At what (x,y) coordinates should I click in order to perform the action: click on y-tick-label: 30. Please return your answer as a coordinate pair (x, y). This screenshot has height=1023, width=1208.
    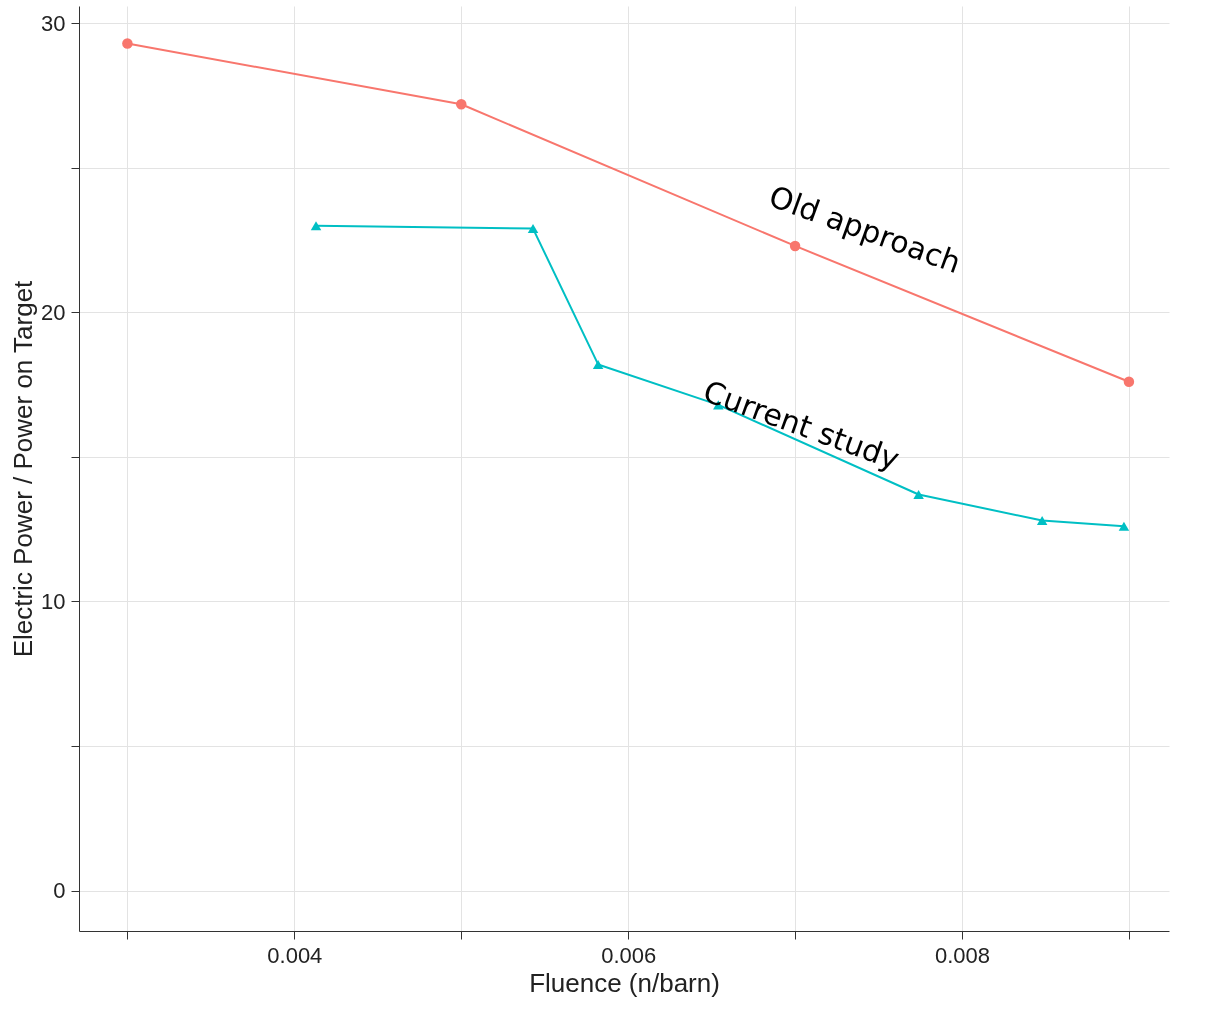
    Looking at the image, I should click on (53, 23).